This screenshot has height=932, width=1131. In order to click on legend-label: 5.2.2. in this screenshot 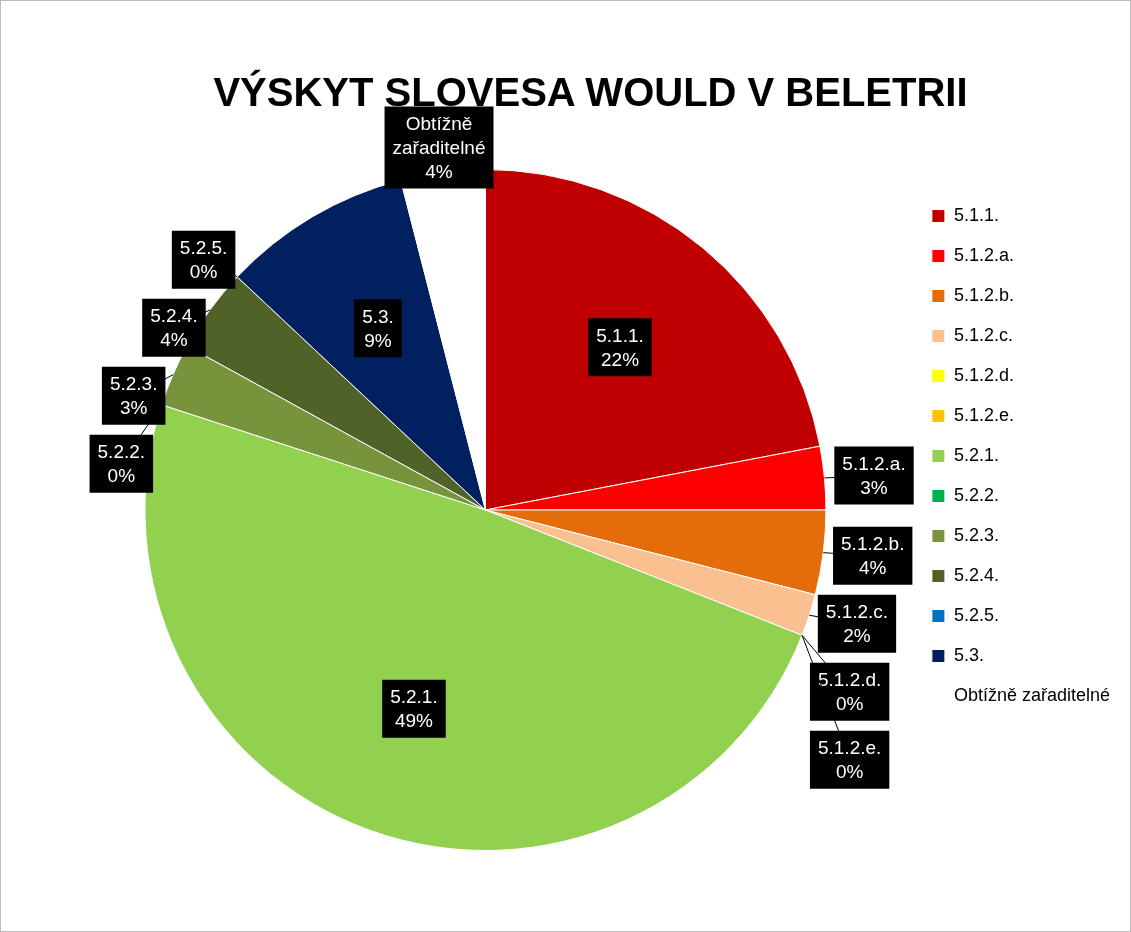, I will do `click(976, 494)`.